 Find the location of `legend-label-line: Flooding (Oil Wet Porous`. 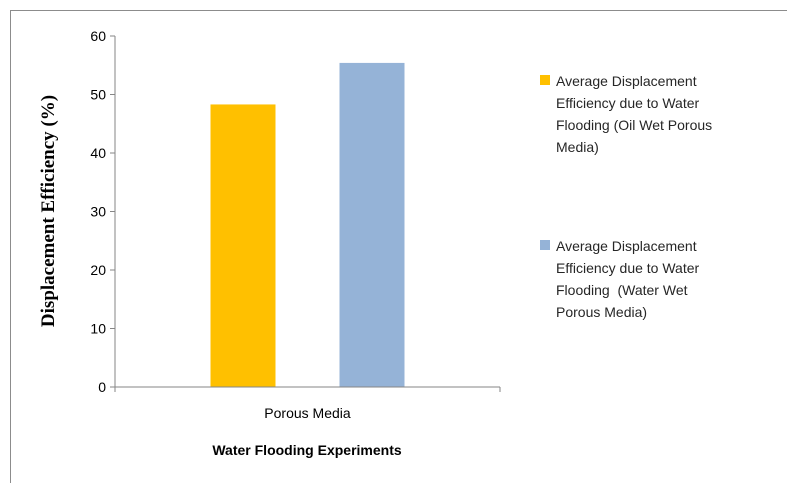

legend-label-line: Flooding (Oil Wet Porous is located at coordinates (634, 125).